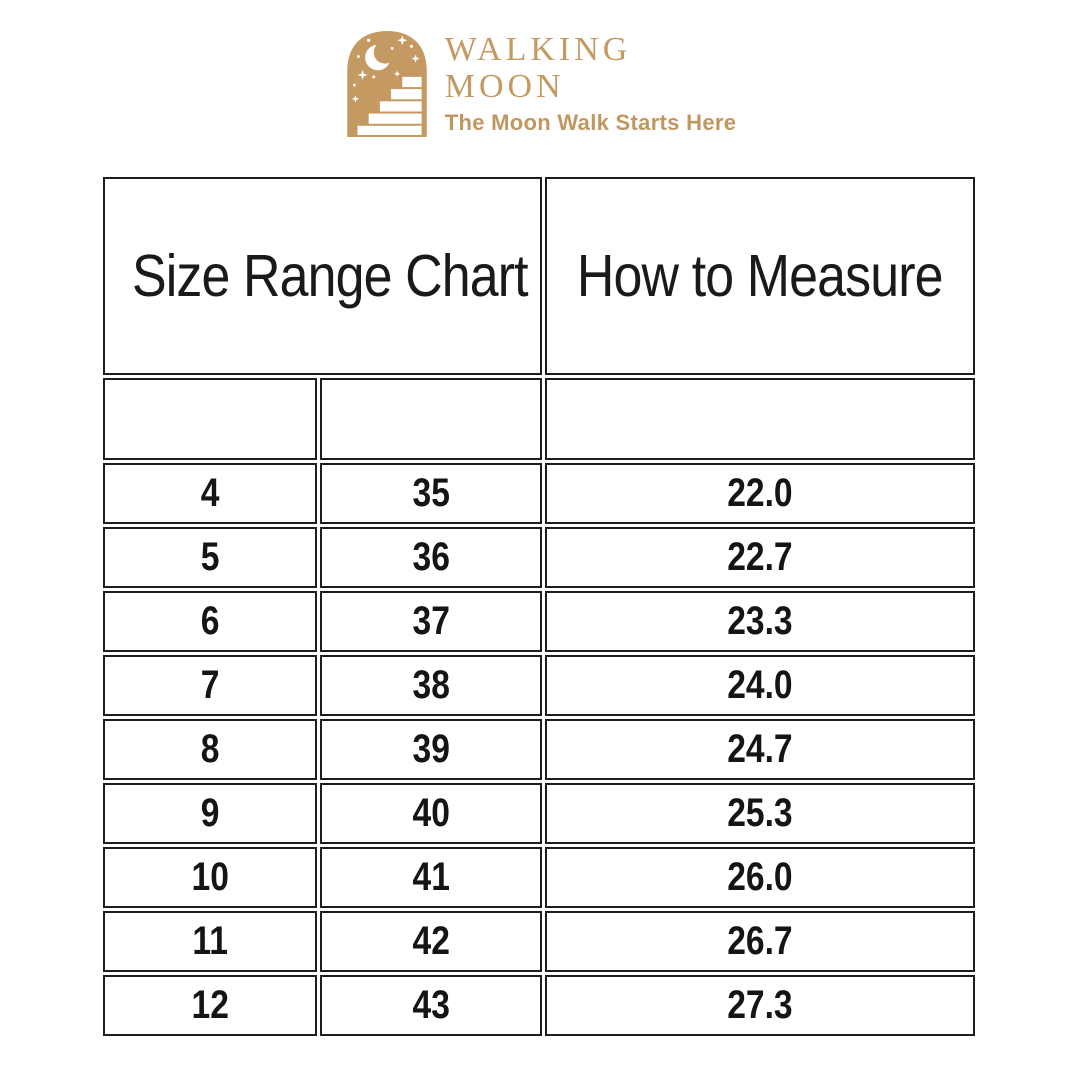 The height and width of the screenshot is (1080, 1080). I want to click on column-header-row: UK/INDIA EUROPE Size/Length in cm, so click(539, 419).